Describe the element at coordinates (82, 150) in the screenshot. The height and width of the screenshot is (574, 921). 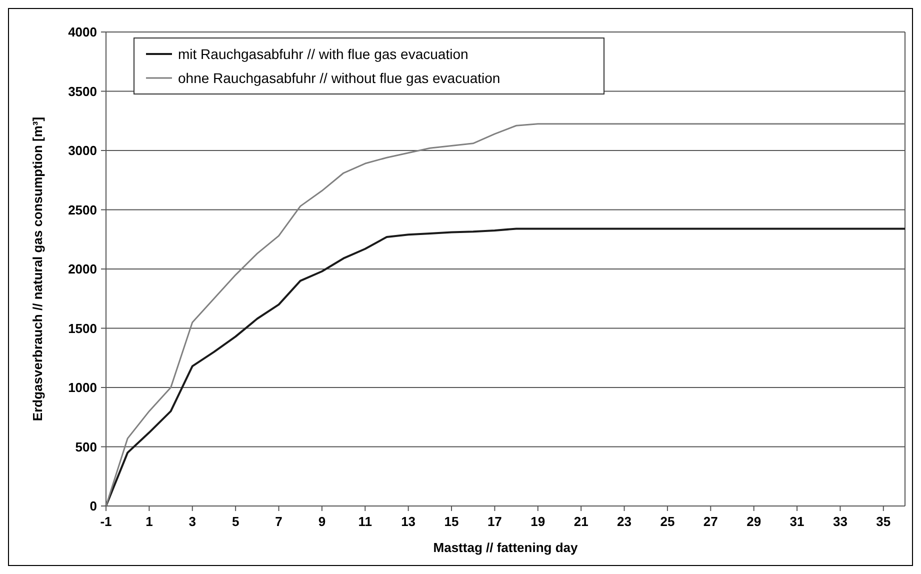
I see `y-tick-label: 3000` at that location.